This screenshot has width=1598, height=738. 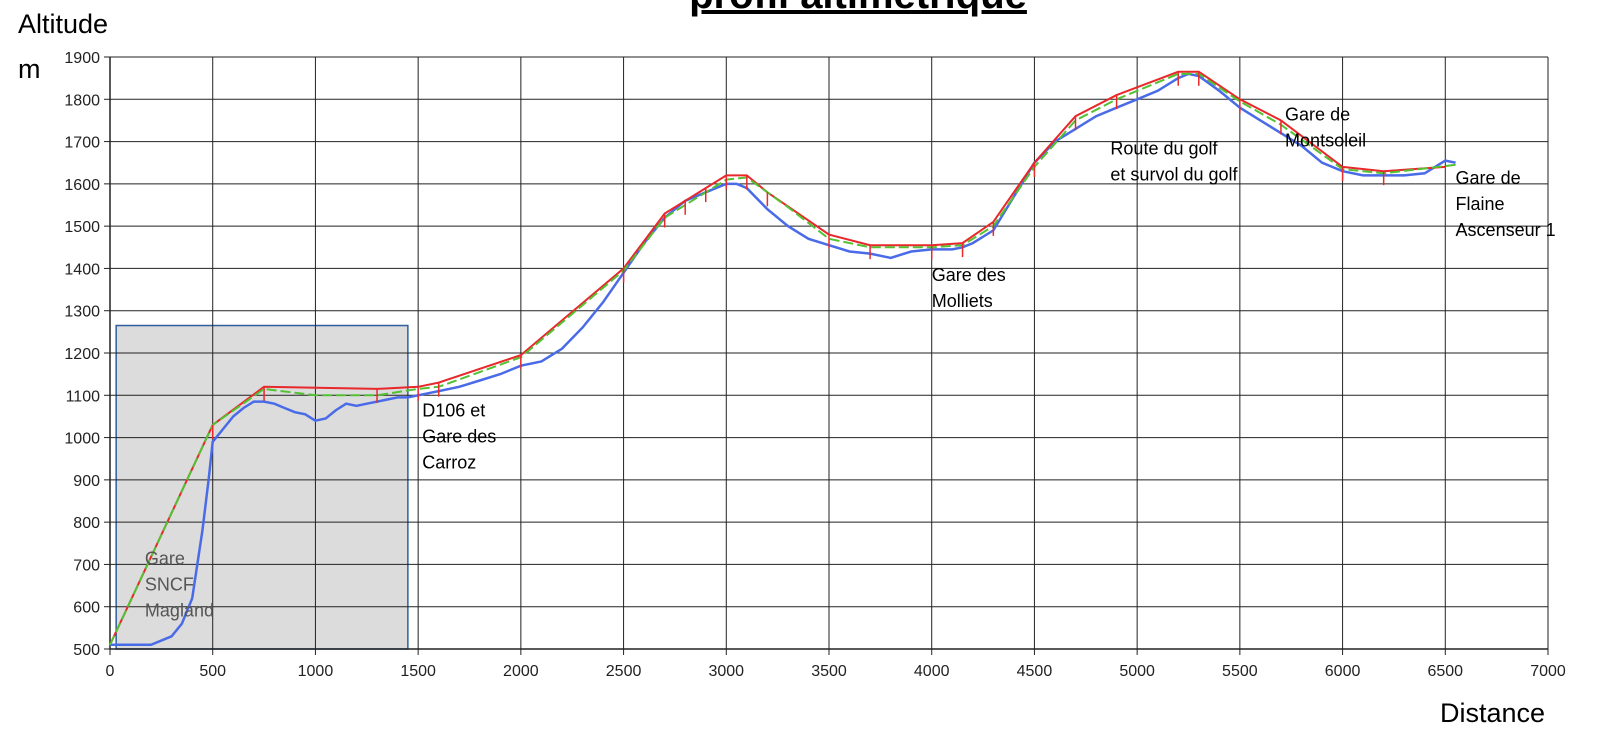 I want to click on highlight-region, so click(x=262, y=487).